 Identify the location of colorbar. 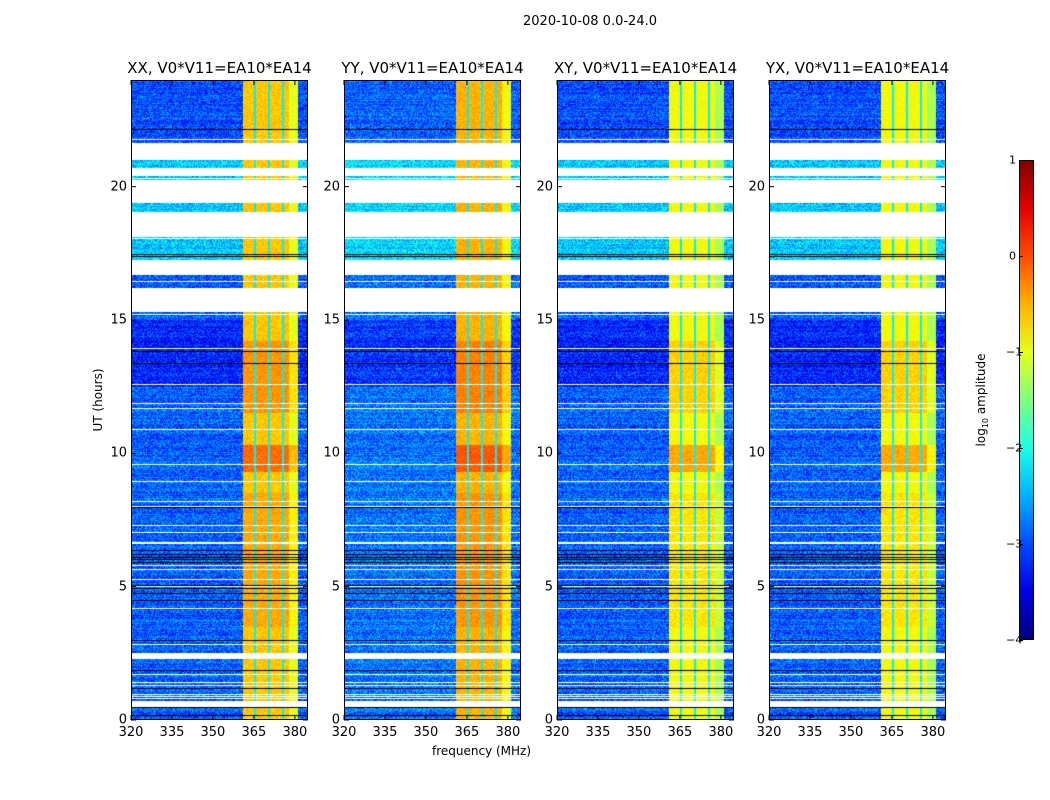
(1026, 400).